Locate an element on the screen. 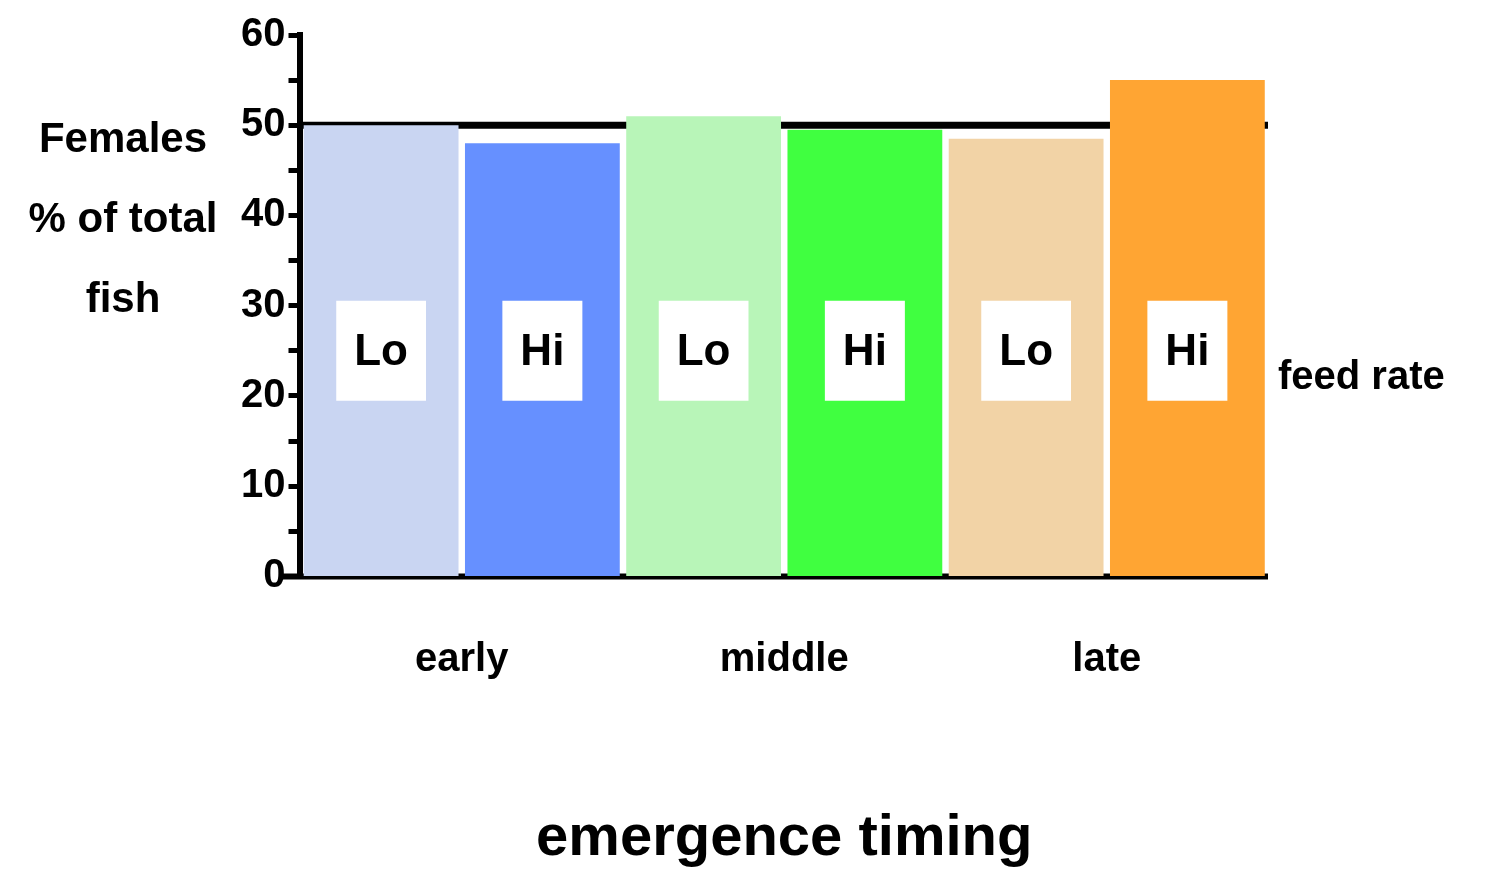  series-label: Lo is located at coordinates (1026, 349).